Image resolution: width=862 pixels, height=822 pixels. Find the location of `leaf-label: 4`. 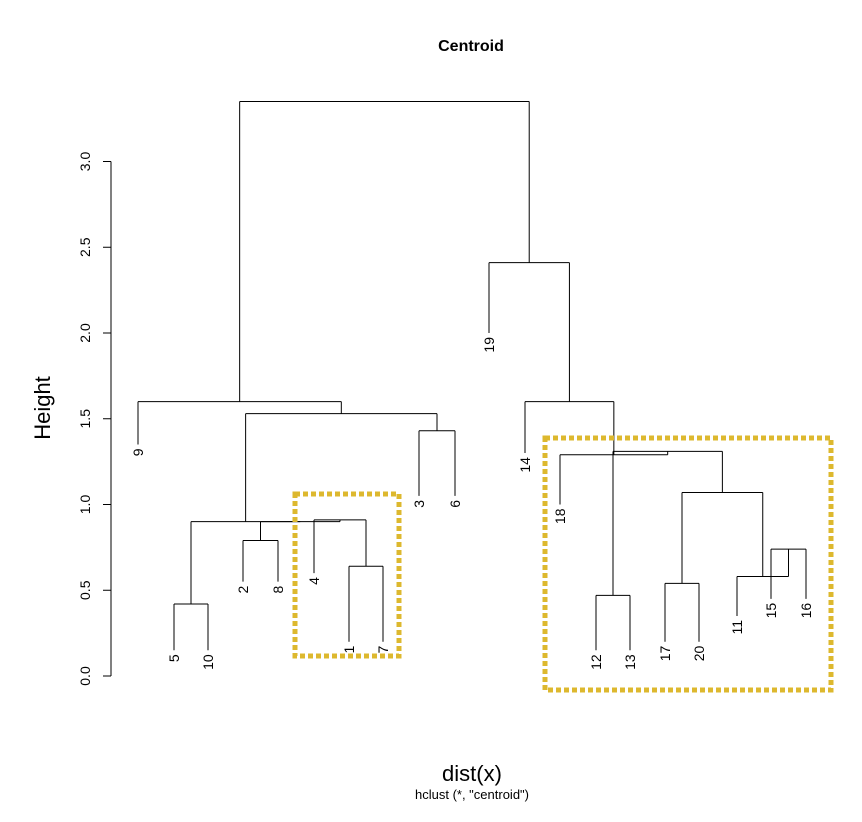

leaf-label: 4 is located at coordinates (314, 581).